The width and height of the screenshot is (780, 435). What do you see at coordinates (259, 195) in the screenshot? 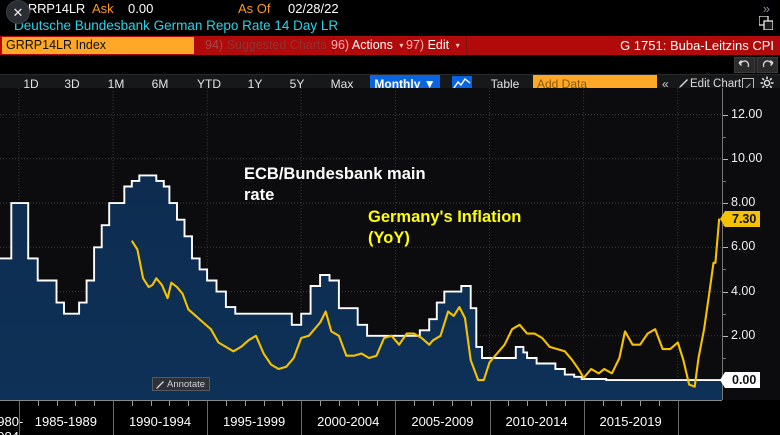
I see `annotation-ecb-line2: rate` at bounding box center [259, 195].